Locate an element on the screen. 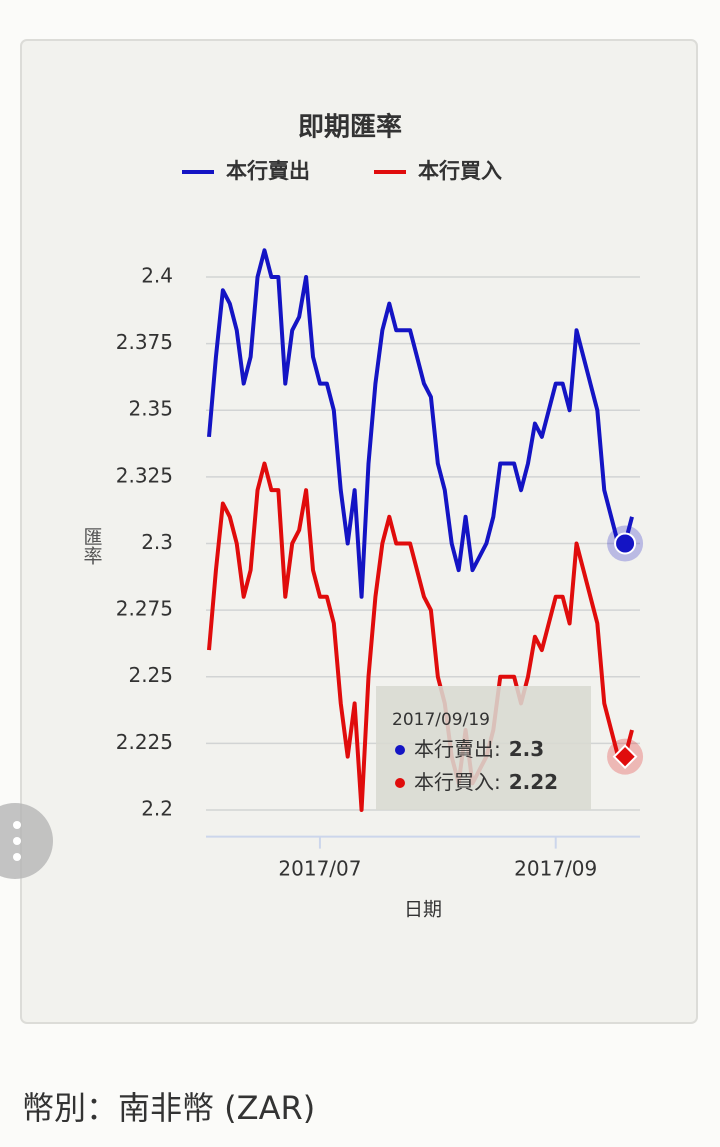 This screenshot has height=1147, width=720. y-tick-label: 2.25 is located at coordinates (150, 675).